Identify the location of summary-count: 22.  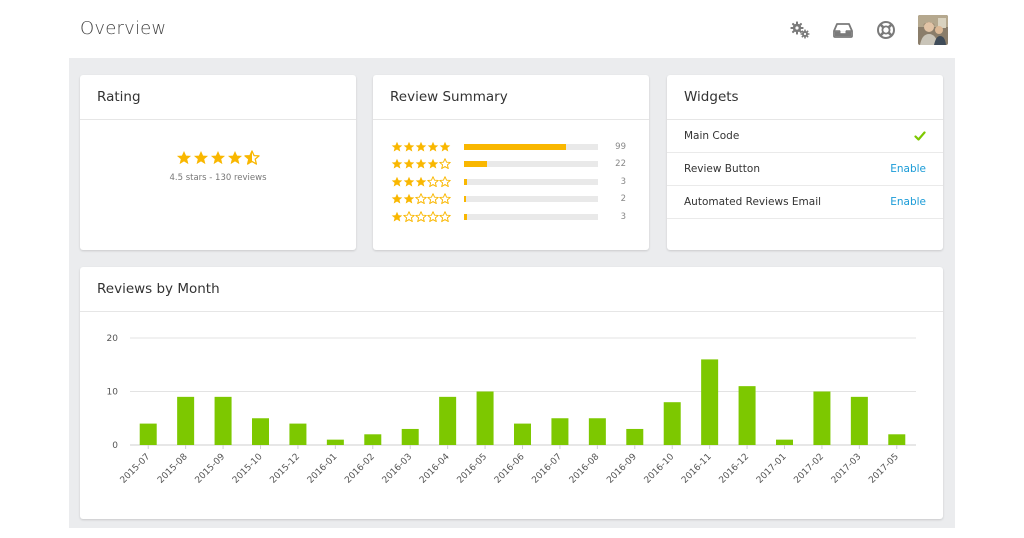
(620, 164).